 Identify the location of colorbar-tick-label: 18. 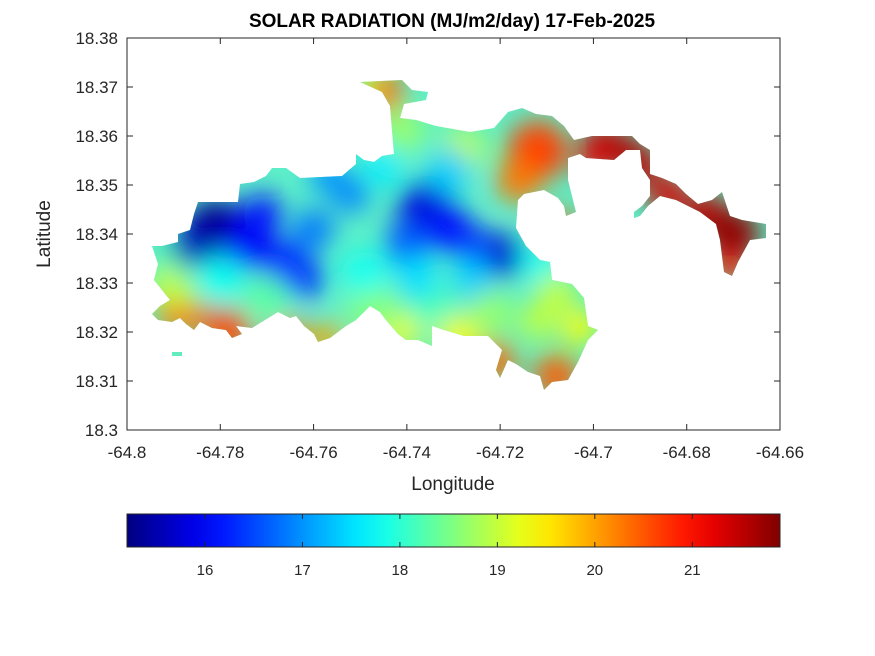
(400, 570).